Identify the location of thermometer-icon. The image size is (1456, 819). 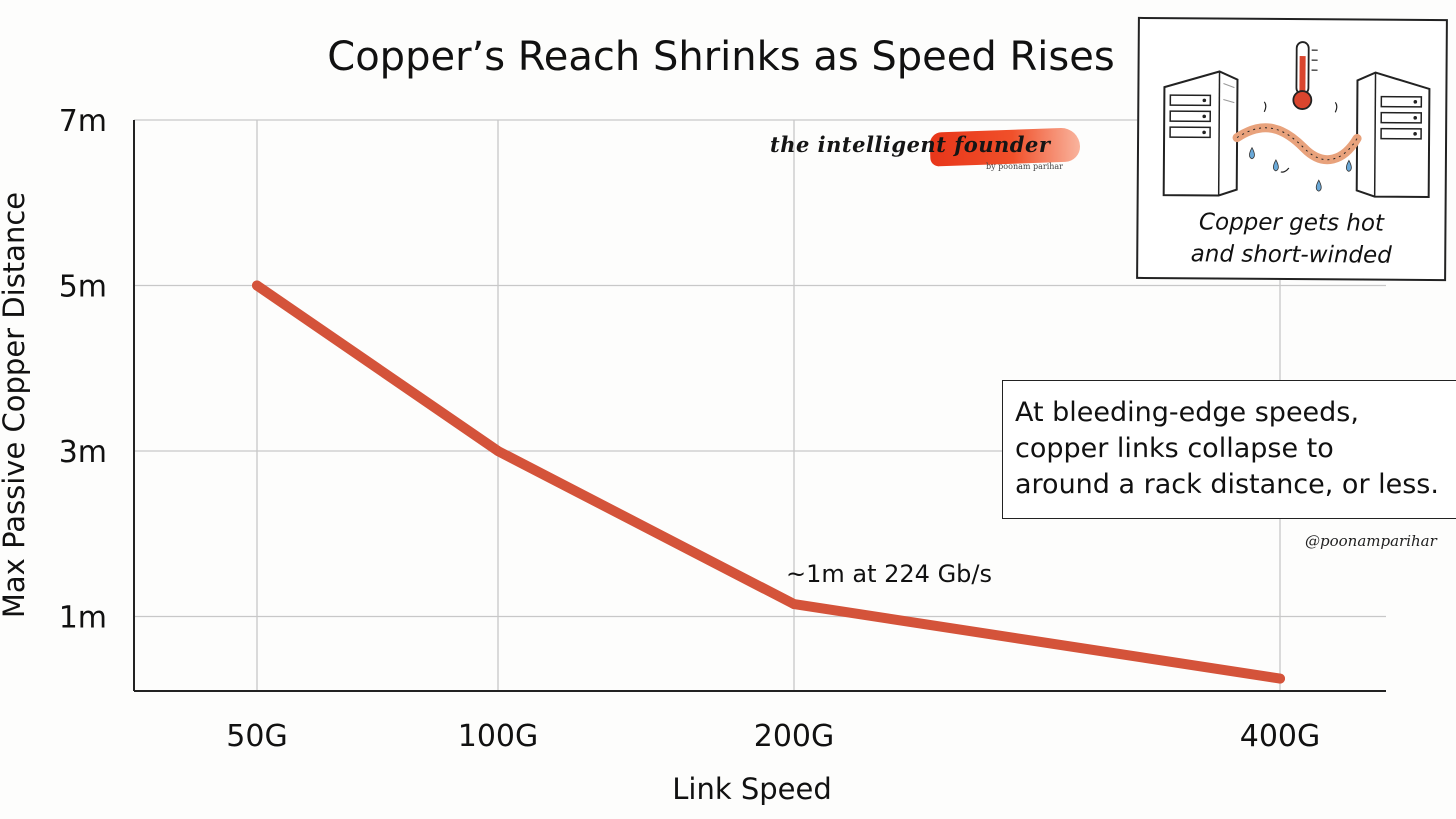
(1305, 75).